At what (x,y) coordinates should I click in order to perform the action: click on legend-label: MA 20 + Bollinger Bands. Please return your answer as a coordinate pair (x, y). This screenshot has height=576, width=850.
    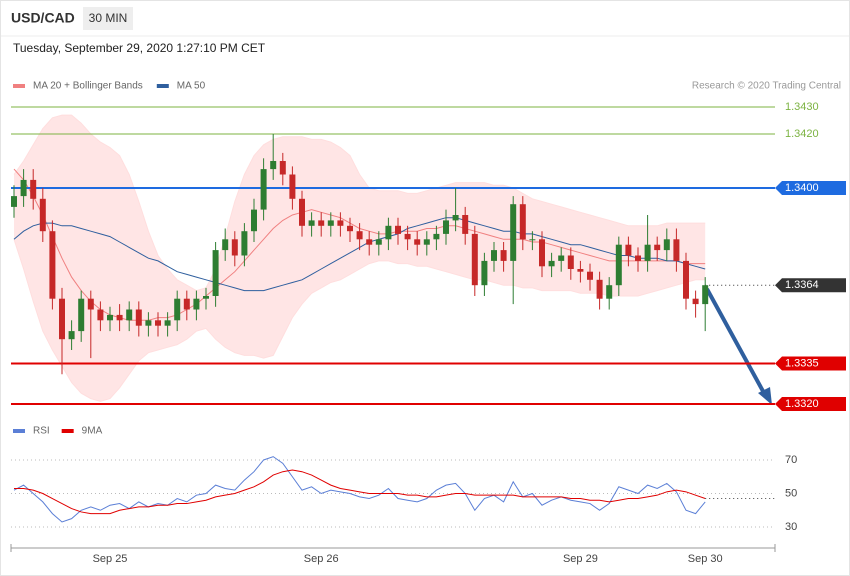
    Looking at the image, I should click on (88, 86).